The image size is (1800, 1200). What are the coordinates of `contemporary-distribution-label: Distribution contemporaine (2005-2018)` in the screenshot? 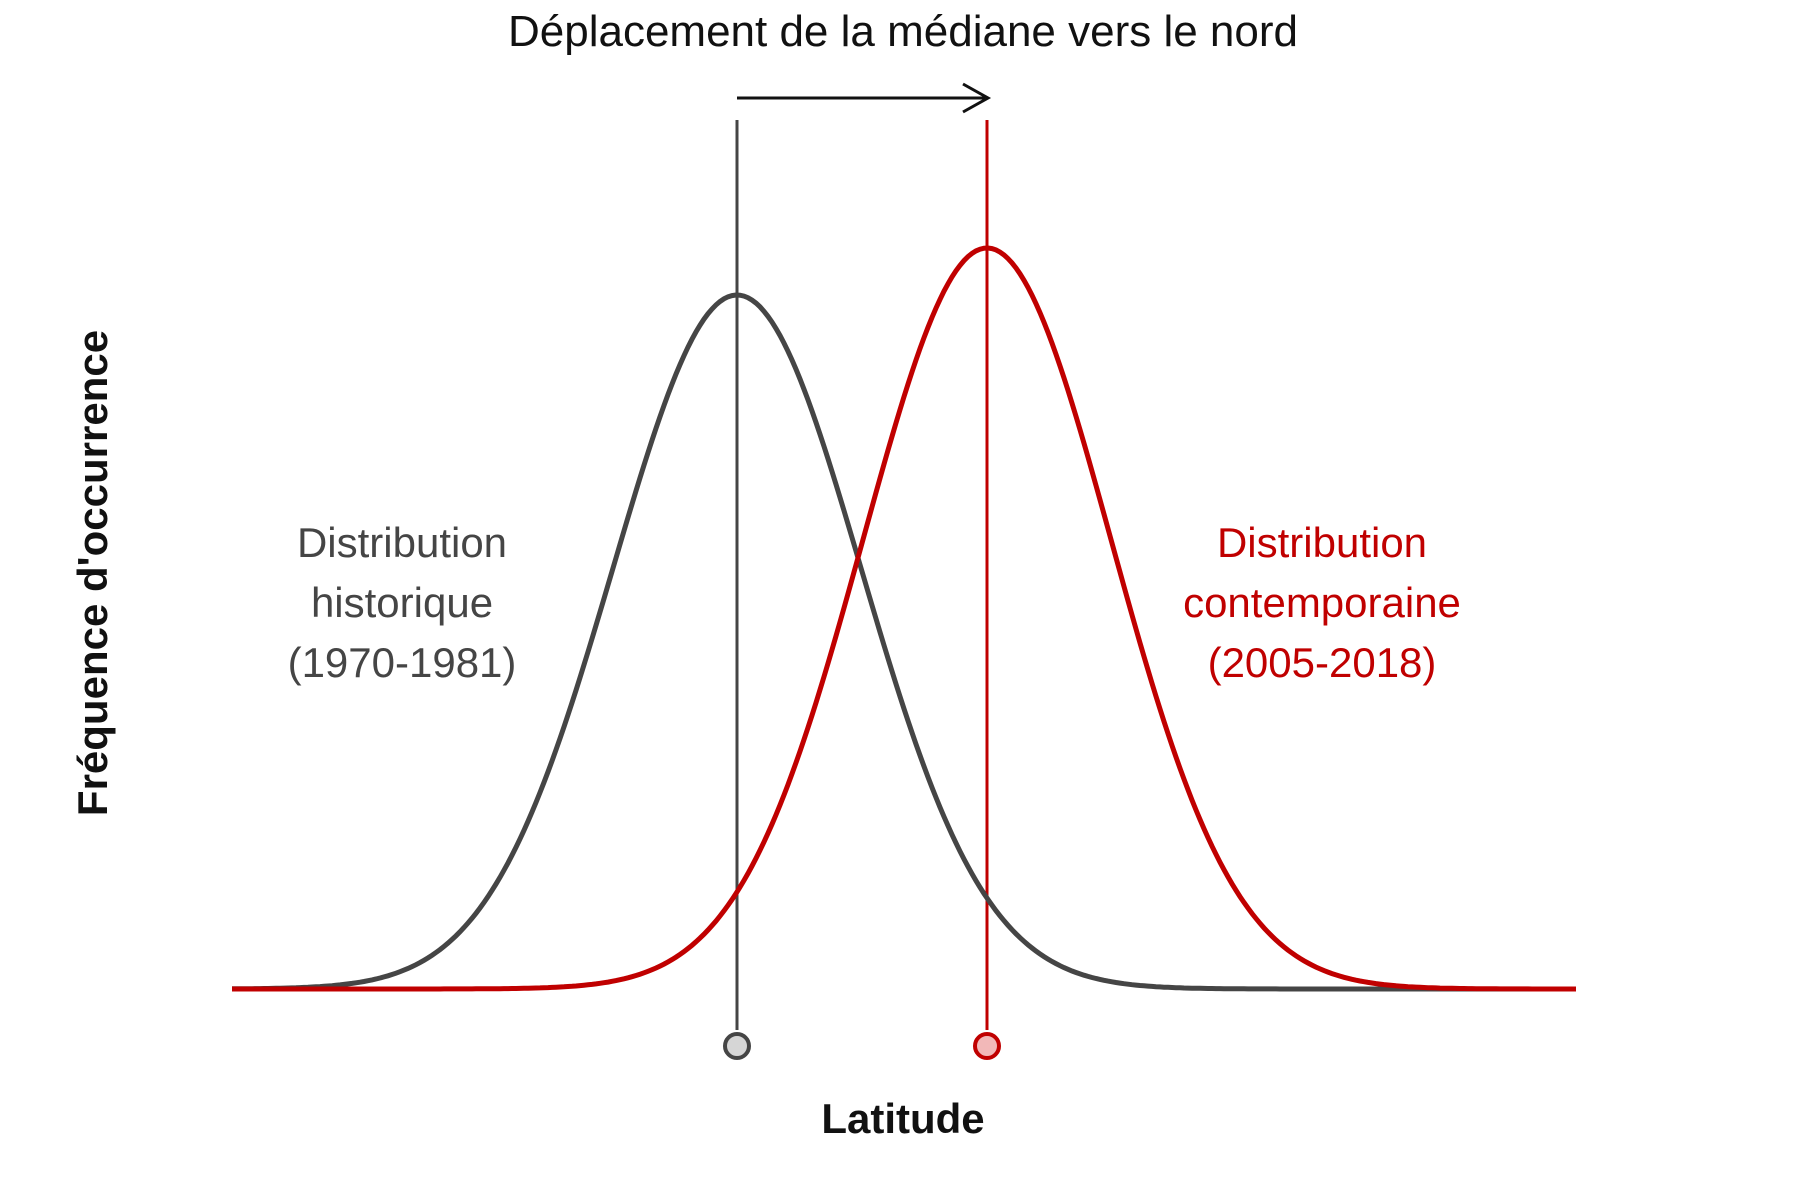 It's located at (1322, 602).